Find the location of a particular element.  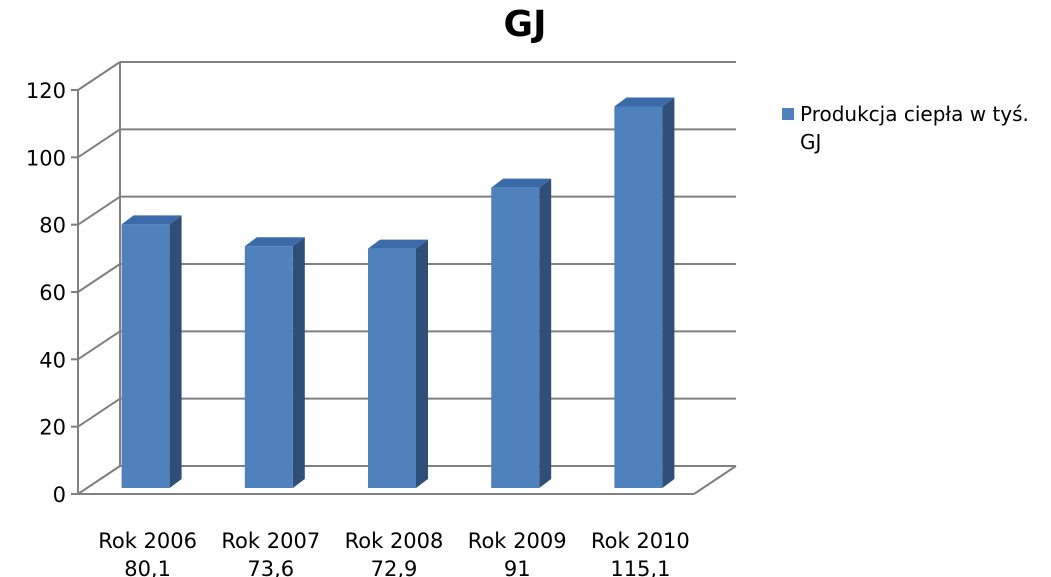

y-tick-label: 60 is located at coordinates (52, 293).